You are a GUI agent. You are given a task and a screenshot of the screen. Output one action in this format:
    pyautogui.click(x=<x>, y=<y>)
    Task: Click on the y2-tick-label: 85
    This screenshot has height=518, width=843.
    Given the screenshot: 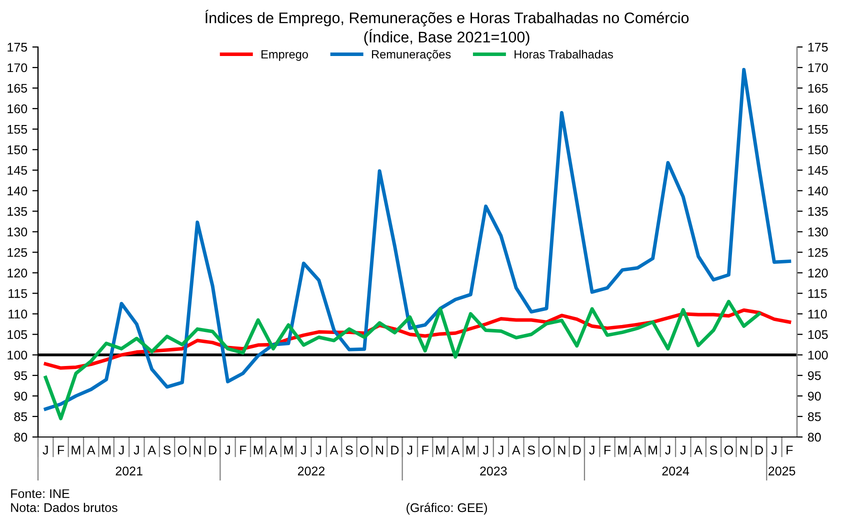 What is the action you would take?
    pyautogui.click(x=814, y=417)
    